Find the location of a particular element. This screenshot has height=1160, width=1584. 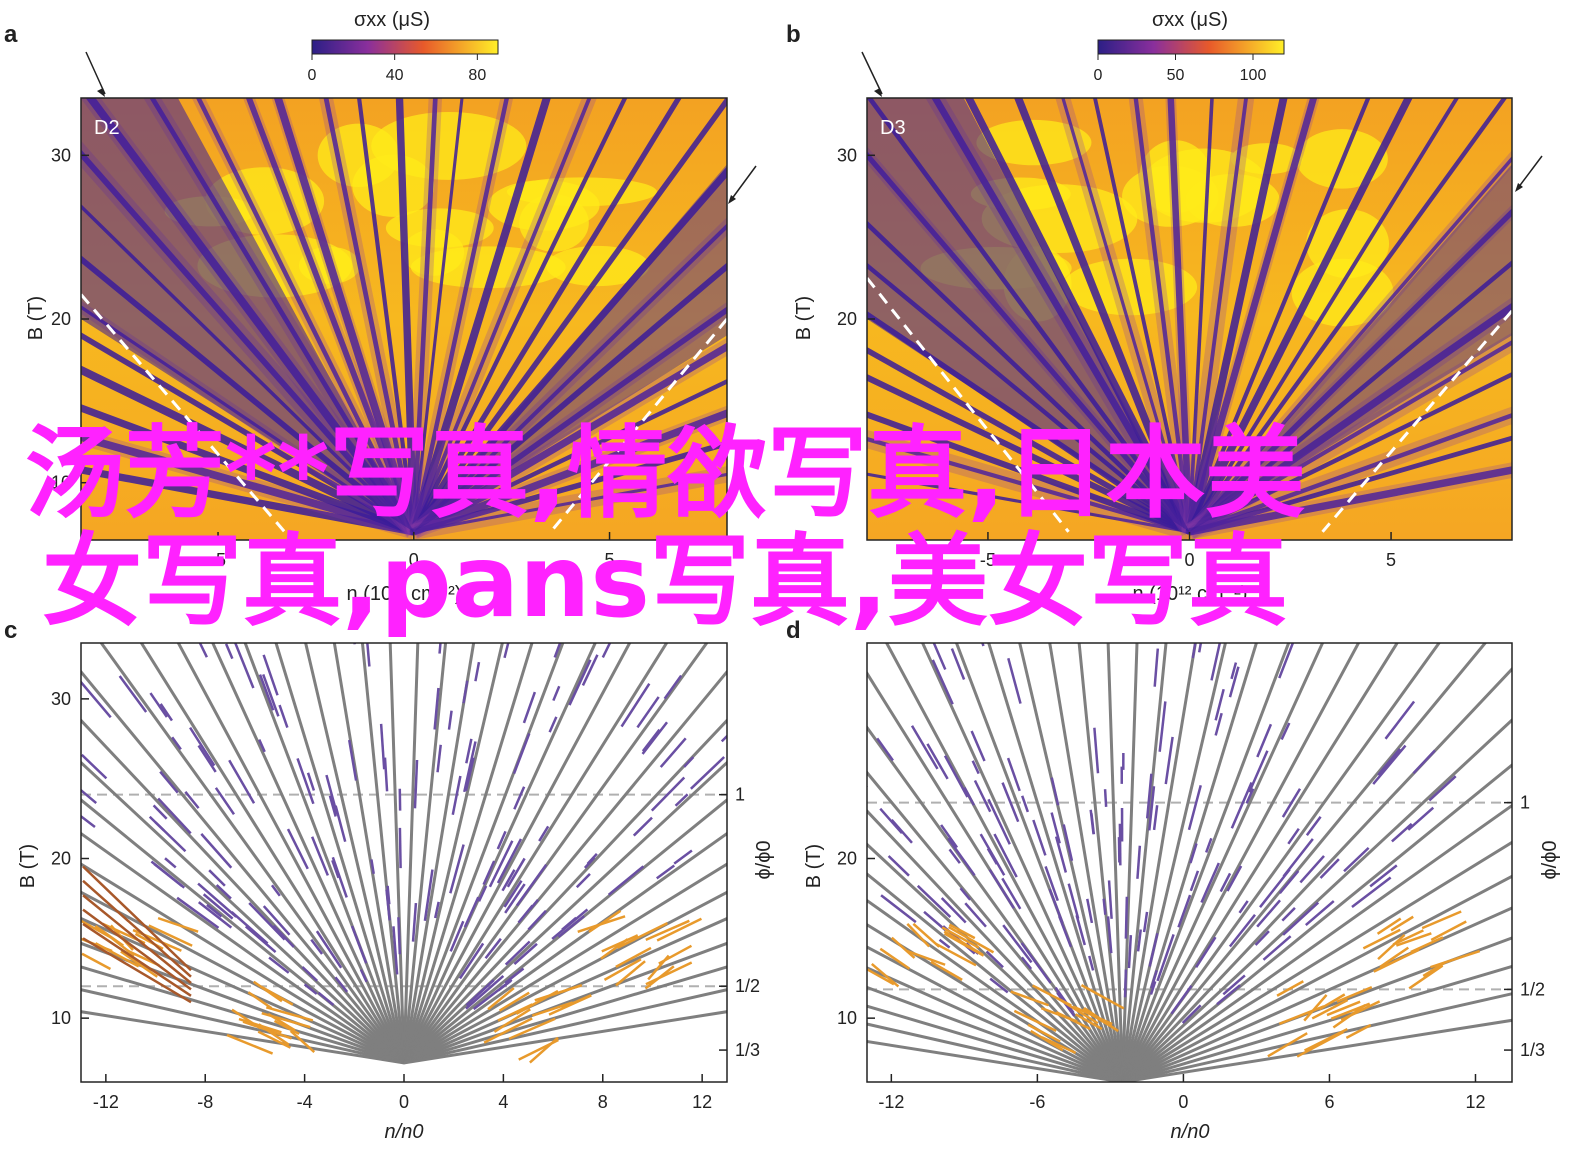

xtick-label-a-0: -5 is located at coordinates (218, 560).